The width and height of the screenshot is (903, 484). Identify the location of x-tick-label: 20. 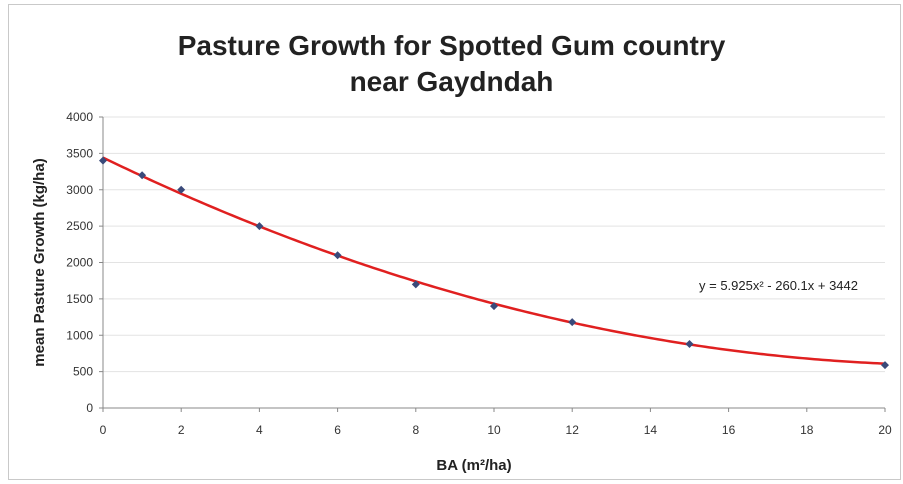
(885, 430).